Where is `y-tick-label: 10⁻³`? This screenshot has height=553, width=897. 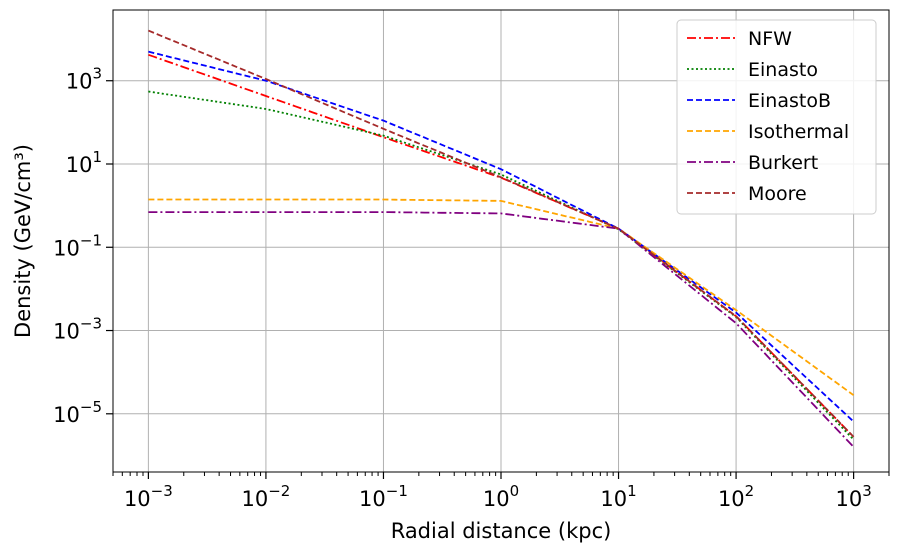
y-tick-label: 10⁻³ is located at coordinates (77, 329).